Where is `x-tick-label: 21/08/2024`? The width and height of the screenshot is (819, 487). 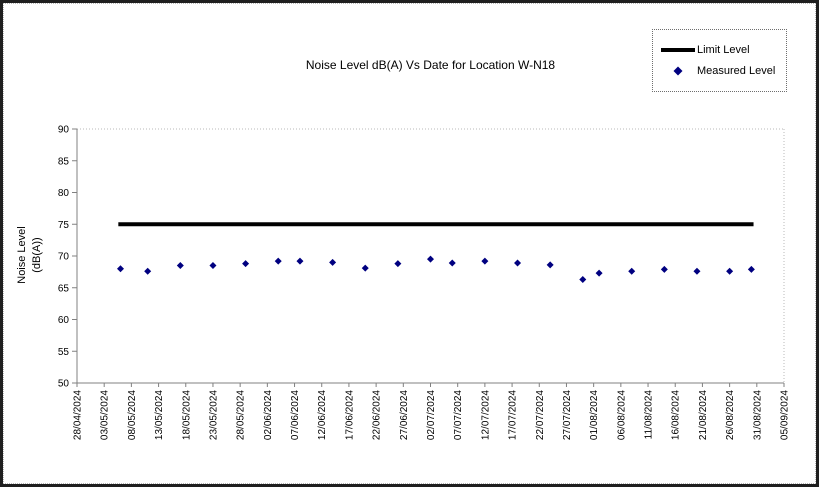
x-tick-label: 21/08/2024 is located at coordinates (703, 415).